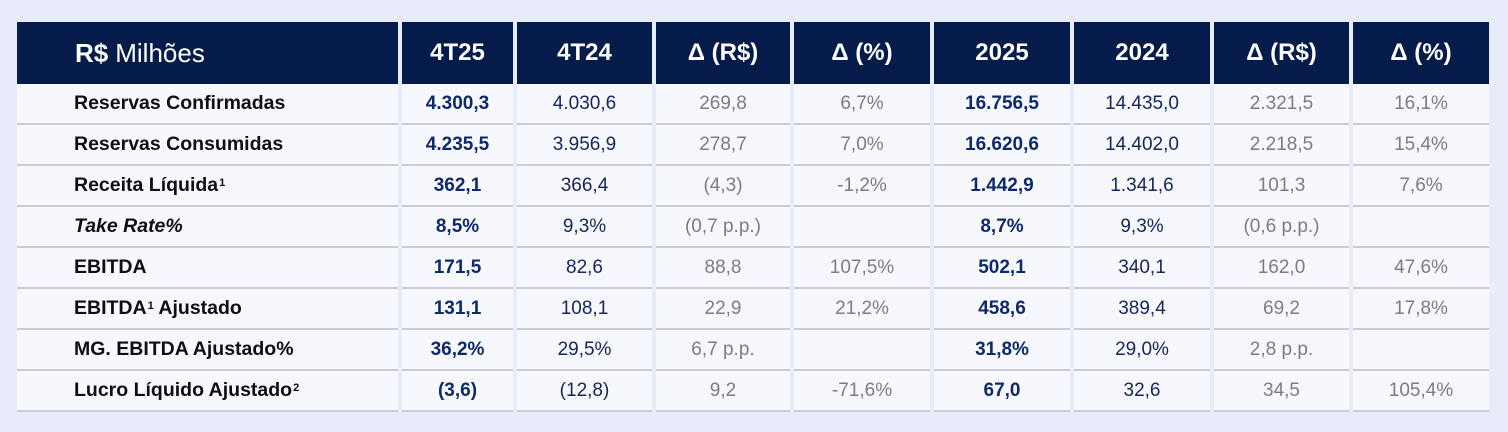 Image resolution: width=1508 pixels, height=432 pixels. I want to click on table-cell: -1,2%, so click(862, 186).